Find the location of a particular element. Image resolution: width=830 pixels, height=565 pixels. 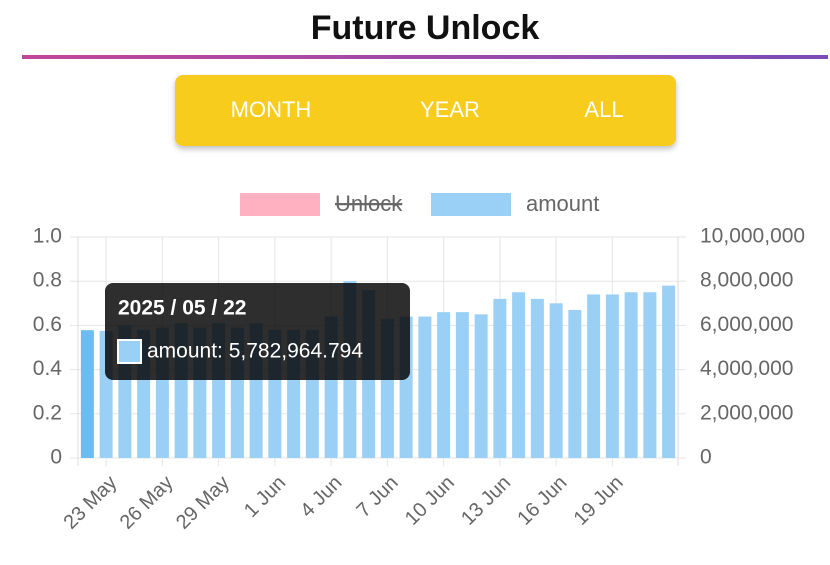

x-tick-label: 26 May is located at coordinates (147, 503).